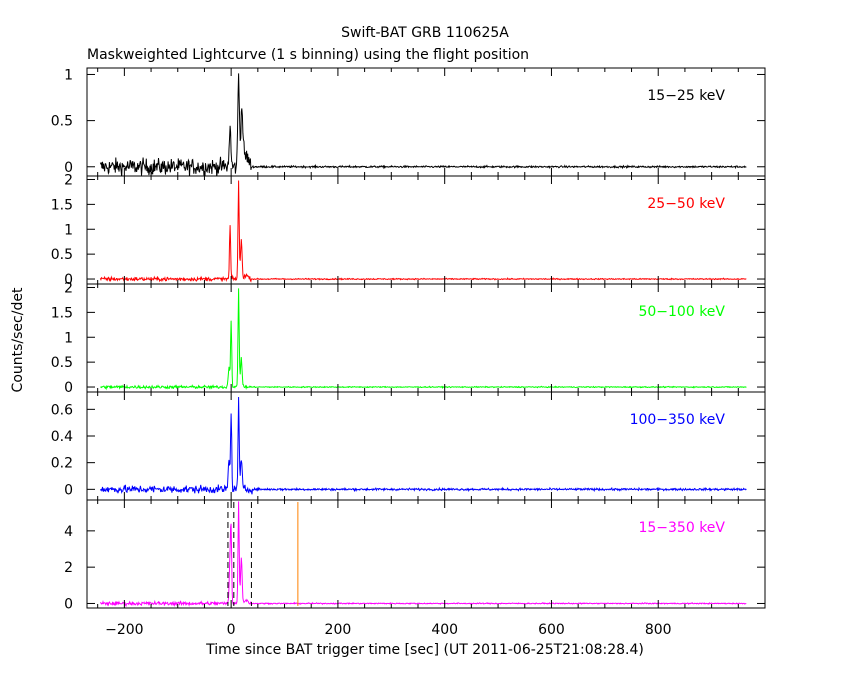 The image size is (850, 680). I want to click on panel-25-50-kev: 0 0.5 1 1.5 2 25−50 keV, so click(408, 230).